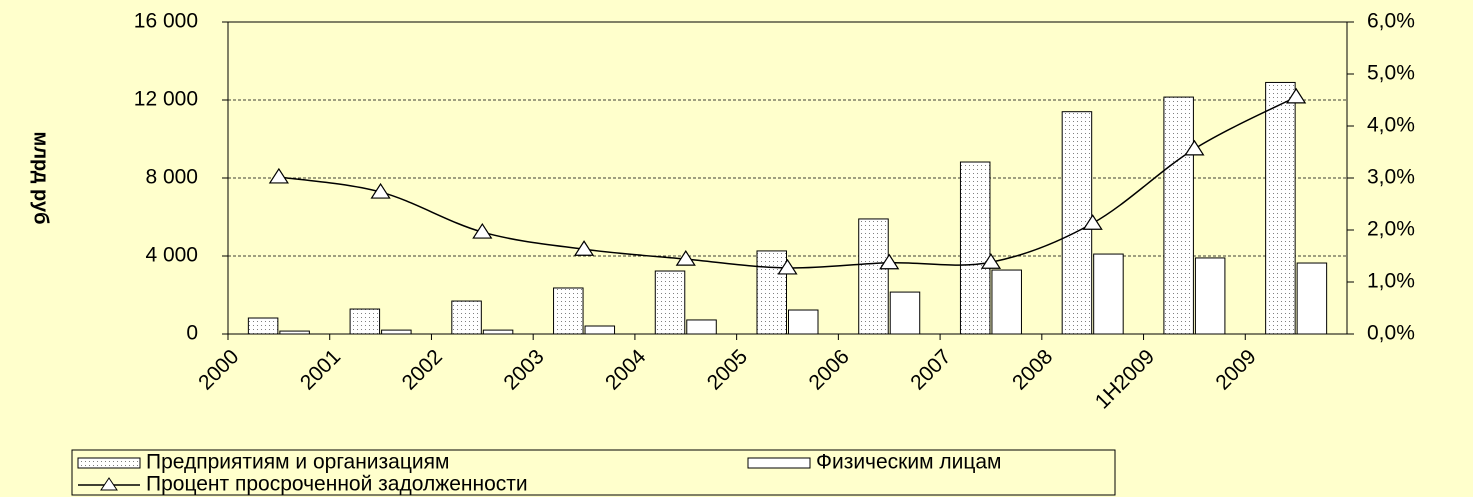  What do you see at coordinates (593, 472) in the screenshot?
I see `legend` at bounding box center [593, 472].